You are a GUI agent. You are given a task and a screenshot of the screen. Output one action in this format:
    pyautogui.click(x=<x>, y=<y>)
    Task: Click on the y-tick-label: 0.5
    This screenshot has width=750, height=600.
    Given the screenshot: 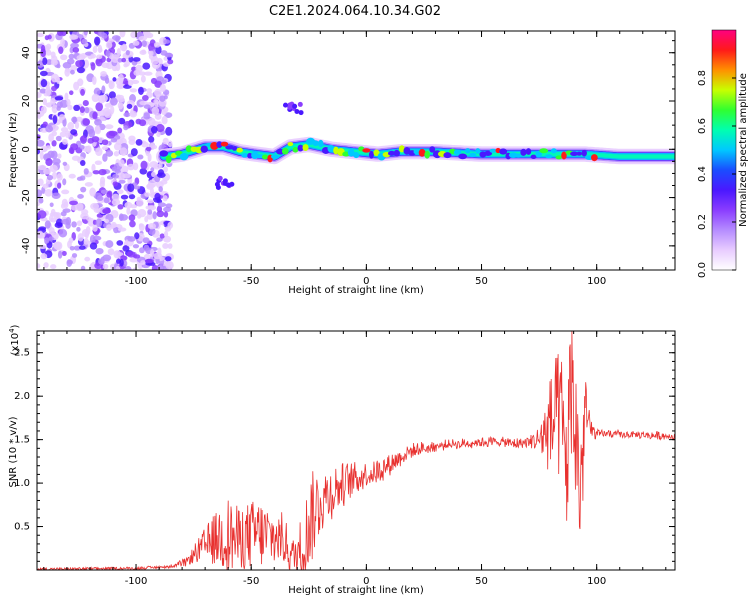 What is the action you would take?
    pyautogui.click(x=22, y=527)
    